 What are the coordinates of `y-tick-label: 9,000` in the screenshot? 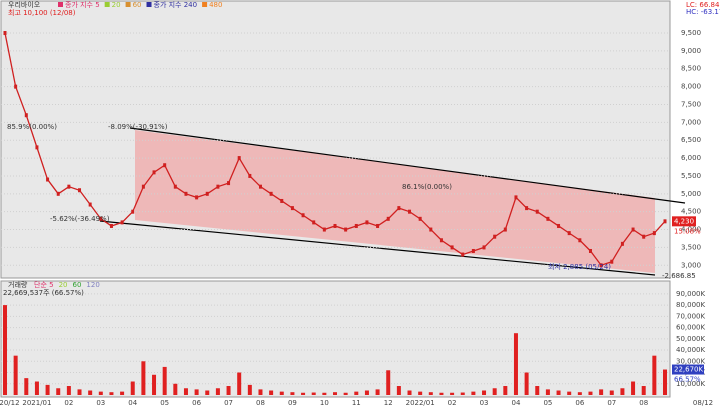 It's located at (691, 51).